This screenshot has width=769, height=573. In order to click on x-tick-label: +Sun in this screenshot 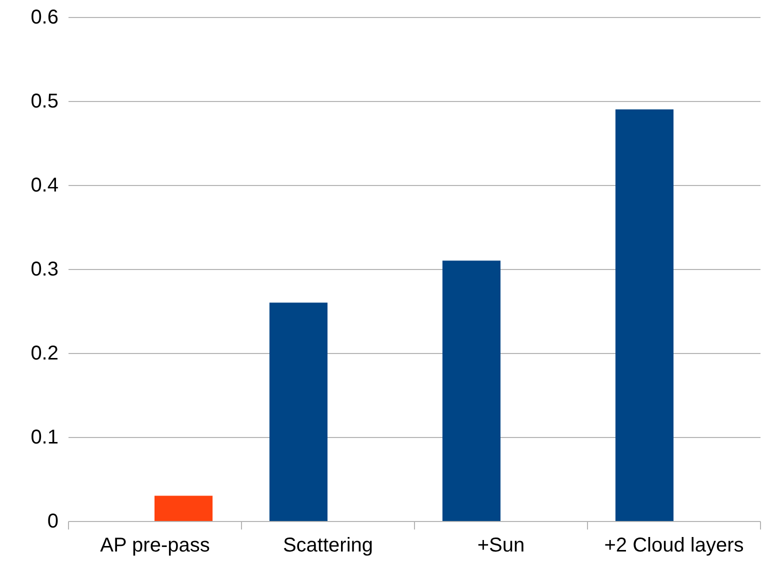, I will do `click(501, 545)`.